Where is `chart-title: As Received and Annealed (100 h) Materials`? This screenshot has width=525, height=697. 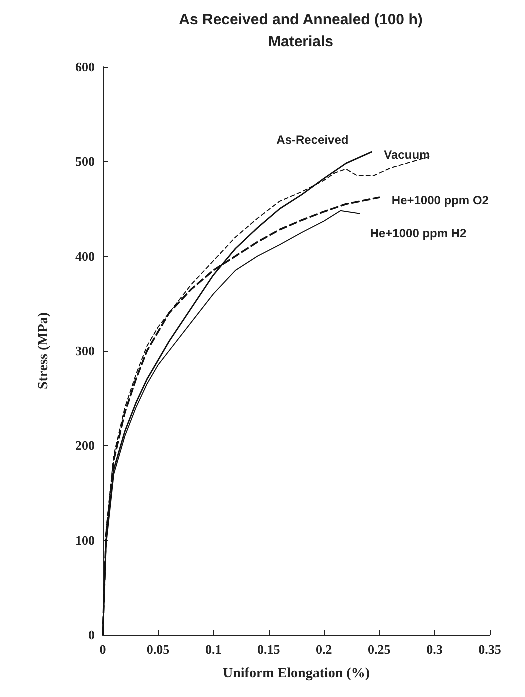
chart-title: As Received and Annealed (100 h) Materials is located at coordinates (301, 31).